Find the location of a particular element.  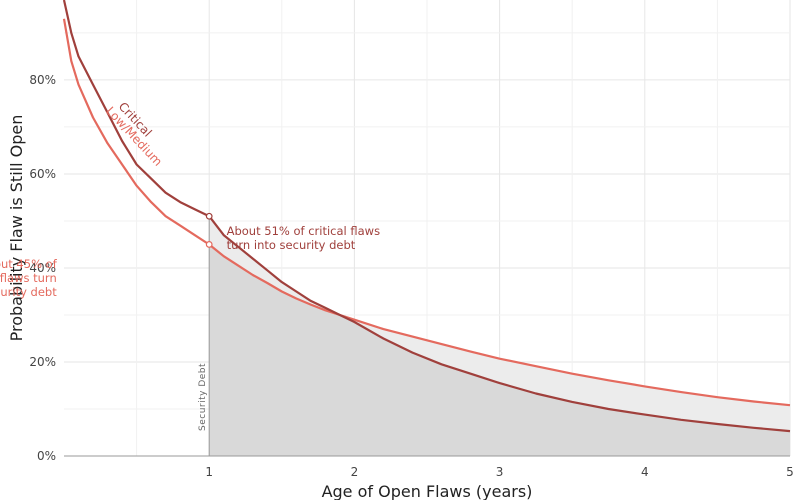

y-tick-label: 0% is located at coordinates (46, 456).